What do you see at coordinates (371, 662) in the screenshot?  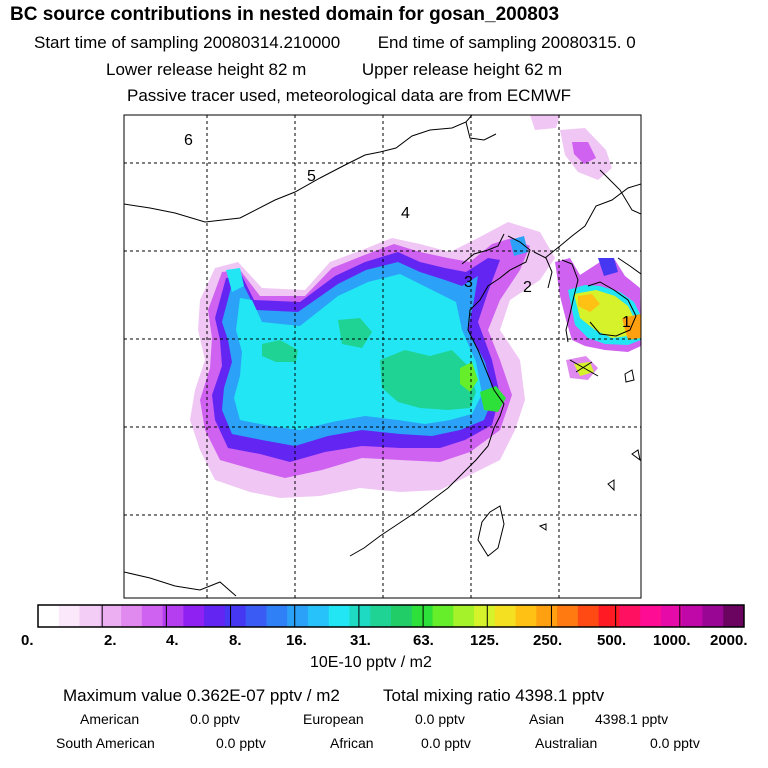 I see `colorbar-unit: 10E-10 pptv / m2` at bounding box center [371, 662].